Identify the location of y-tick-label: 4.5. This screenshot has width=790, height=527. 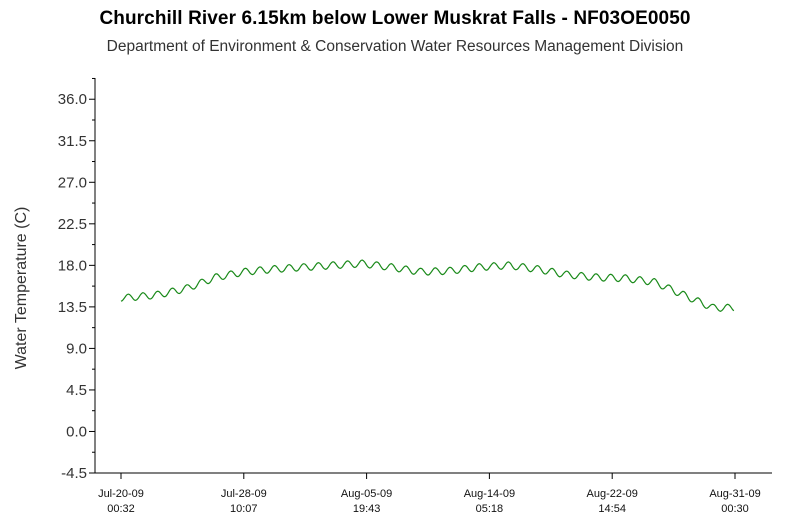
(76, 390).